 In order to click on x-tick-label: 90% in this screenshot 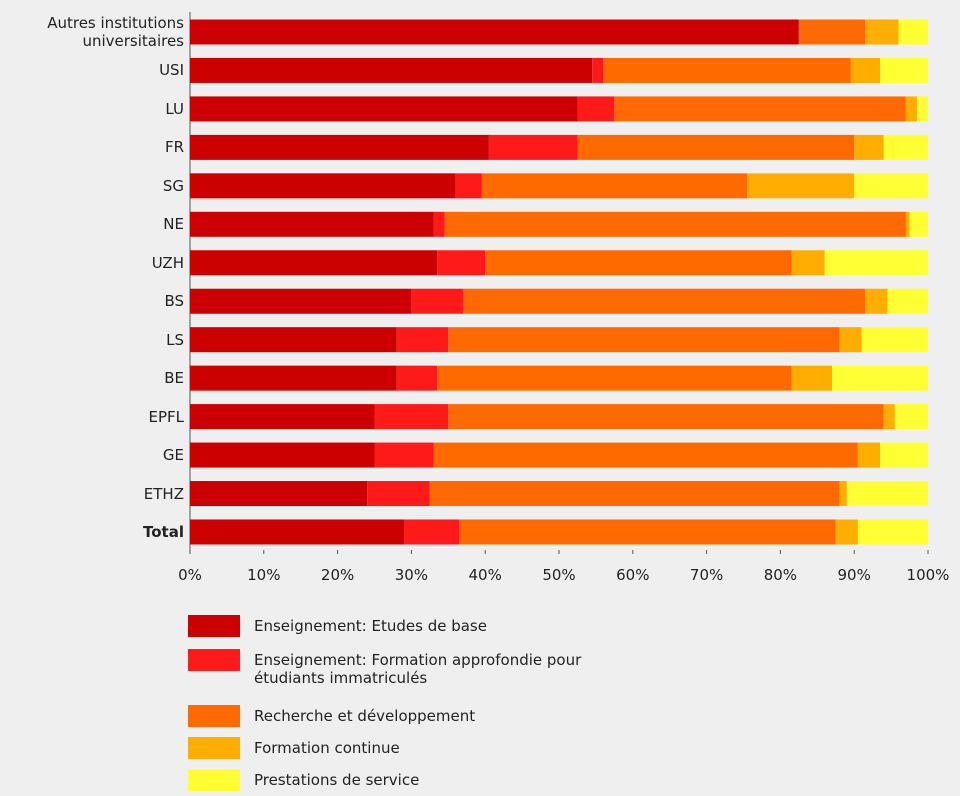, I will do `click(854, 575)`.